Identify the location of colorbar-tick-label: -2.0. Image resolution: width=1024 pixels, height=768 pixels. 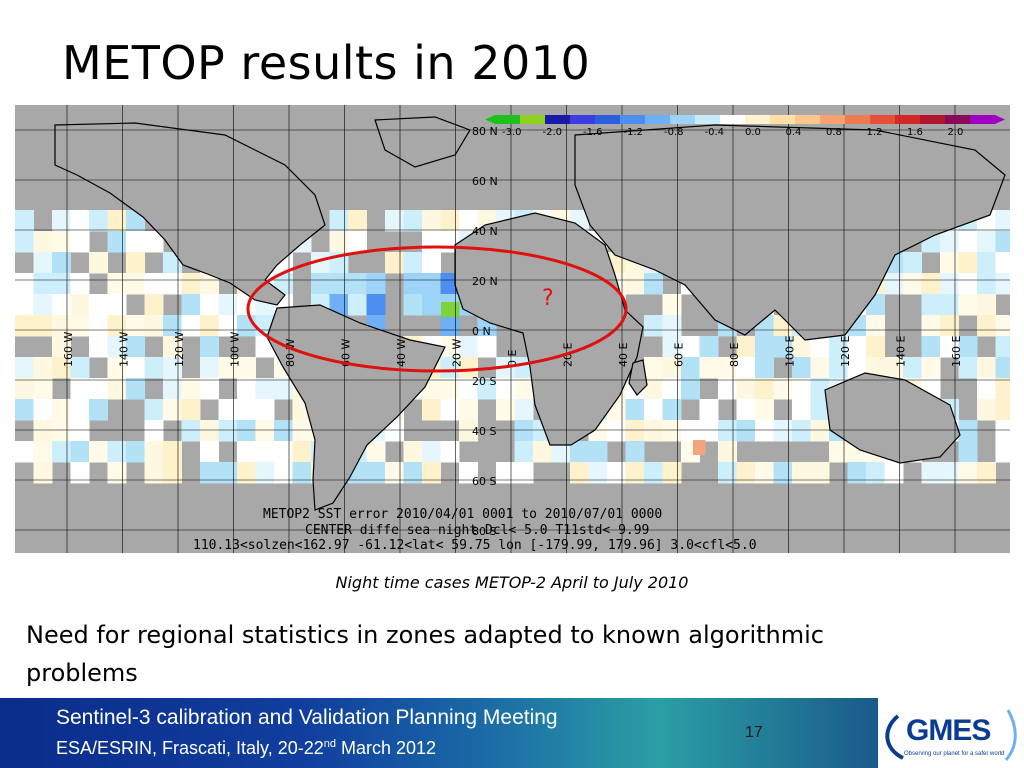
(553, 132).